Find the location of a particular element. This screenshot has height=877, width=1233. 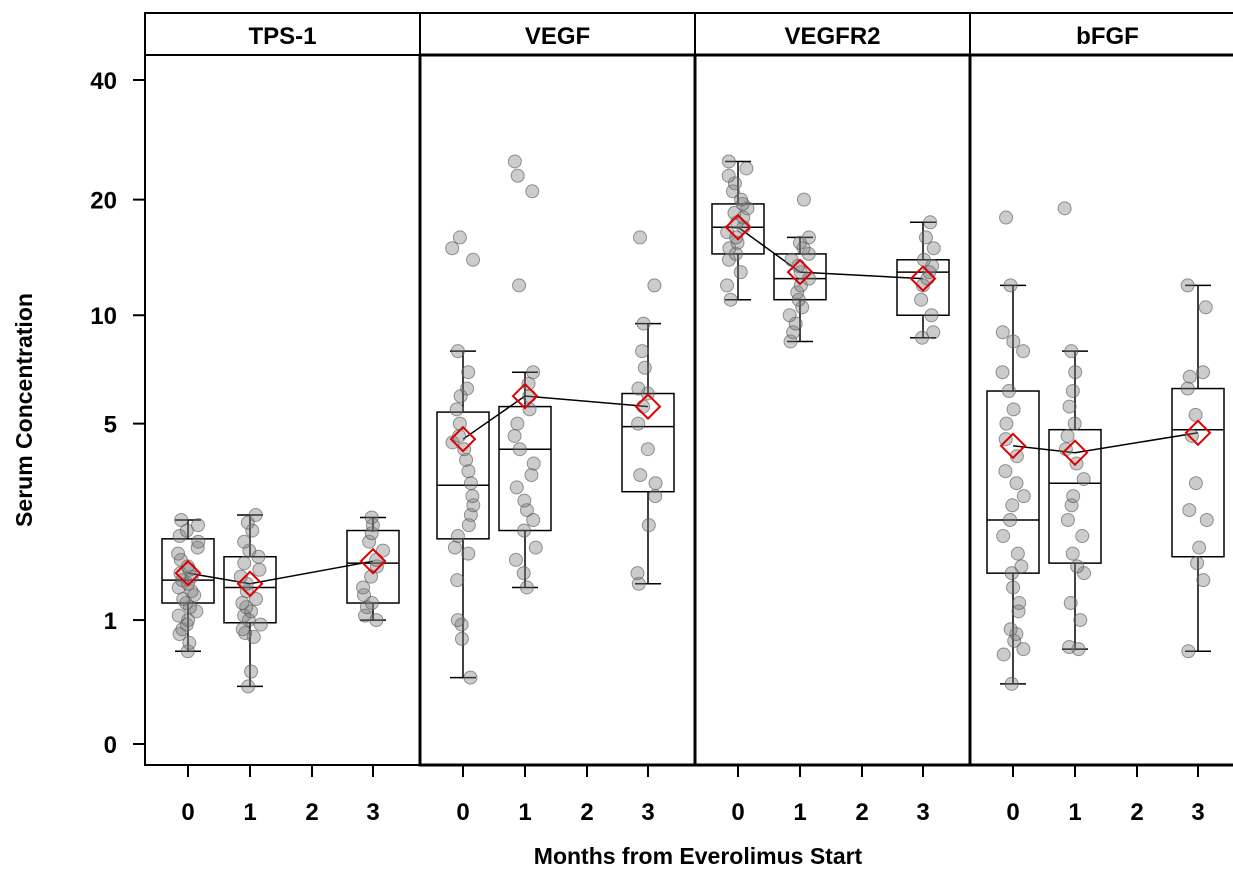

y-tick-label: 10 is located at coordinates (103, 316).